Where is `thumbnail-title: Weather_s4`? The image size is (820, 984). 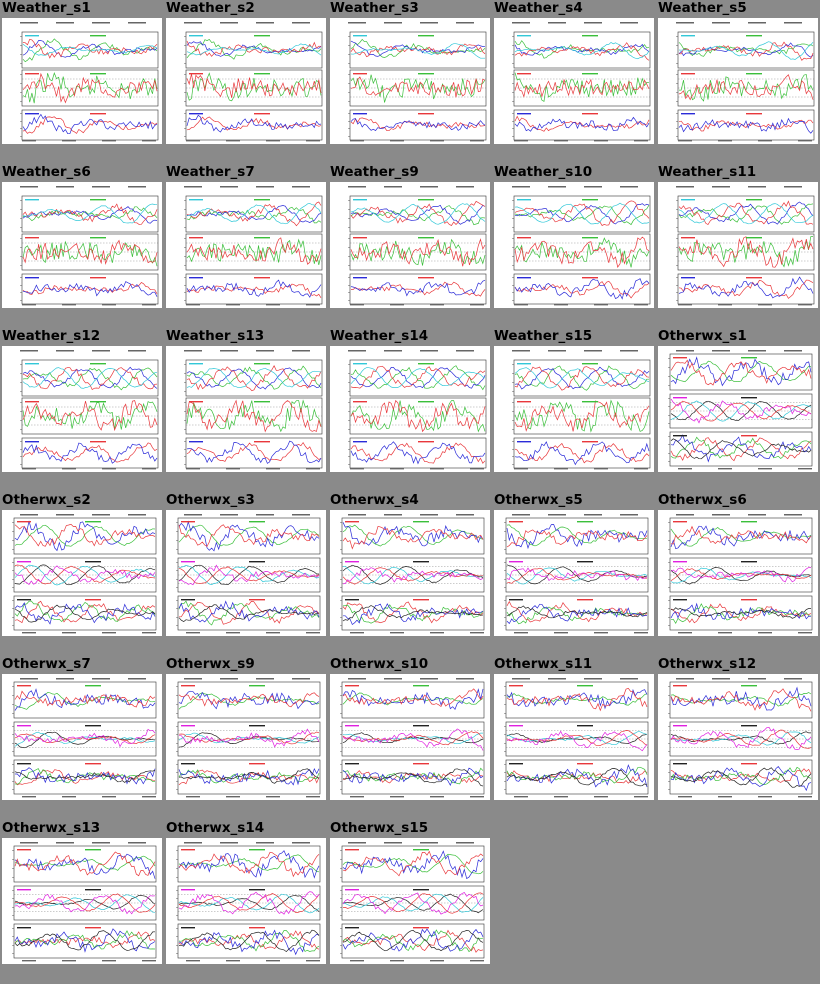
thumbnail-title: Weather_s4 is located at coordinates (538, 8).